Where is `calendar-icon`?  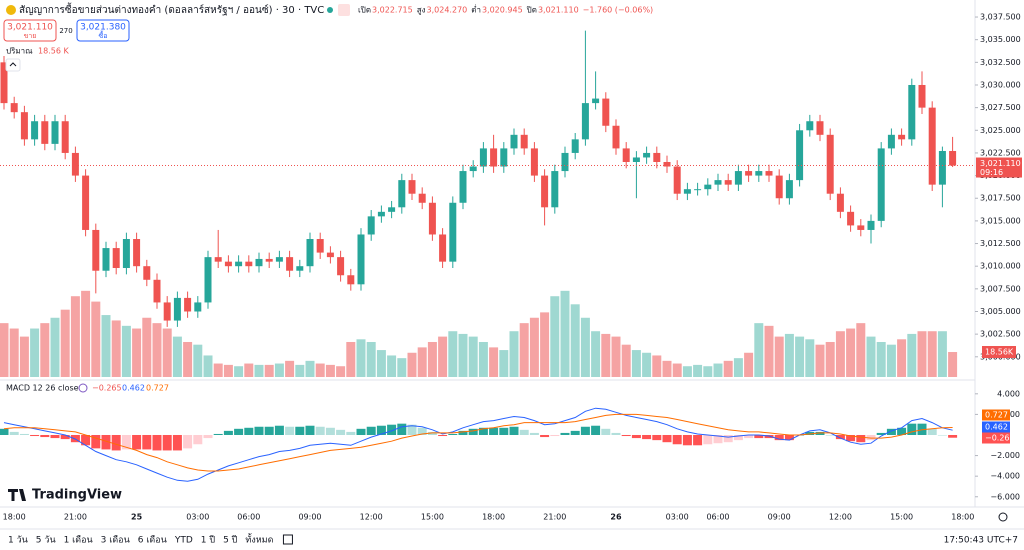 calendar-icon is located at coordinates (287, 539).